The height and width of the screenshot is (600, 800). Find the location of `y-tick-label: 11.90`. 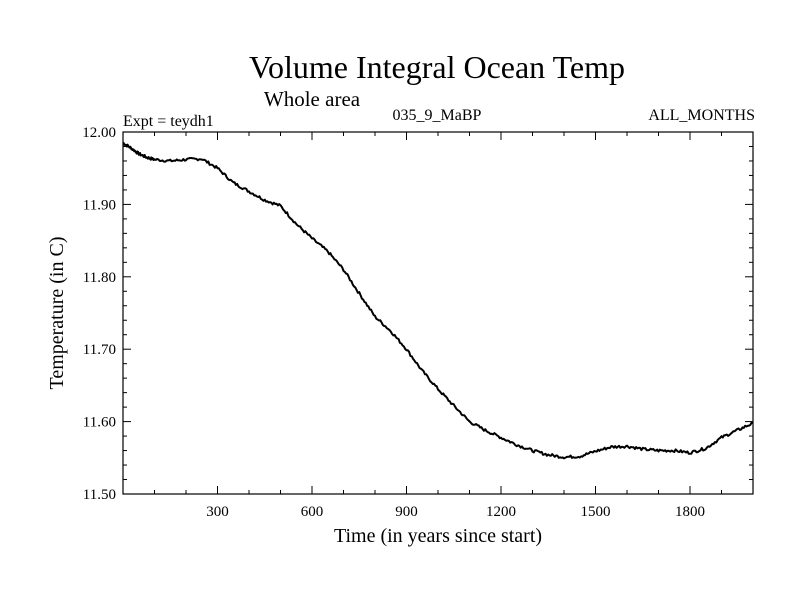

y-tick-label: 11.90 is located at coordinates (99, 205).